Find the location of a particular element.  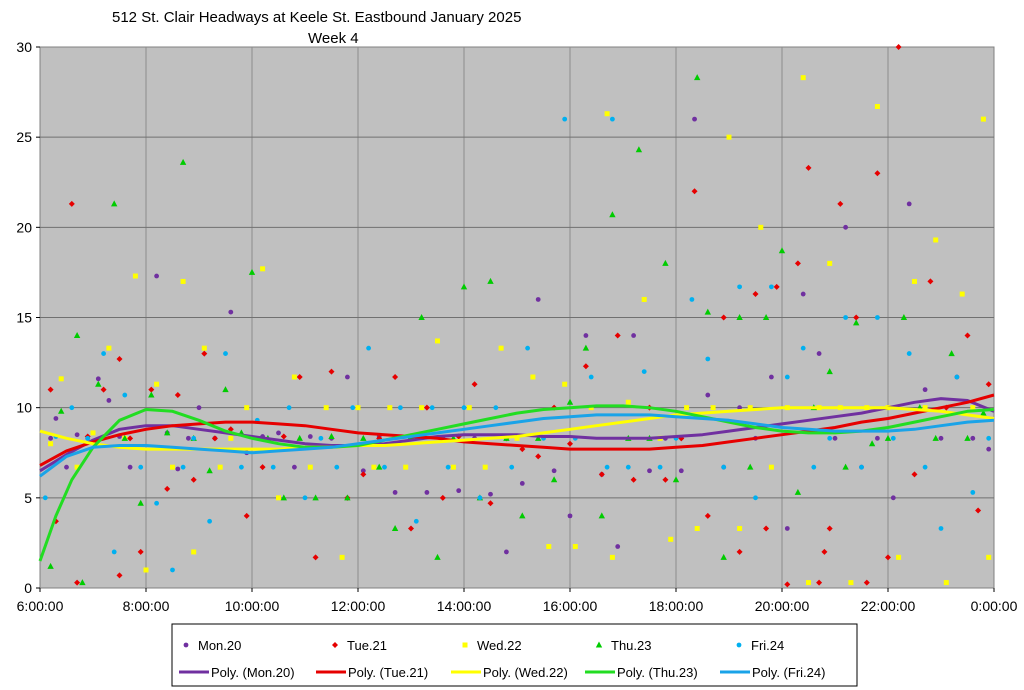

legend-label-poly-thu-23: Poly. (Thu.23) is located at coordinates (657, 672).